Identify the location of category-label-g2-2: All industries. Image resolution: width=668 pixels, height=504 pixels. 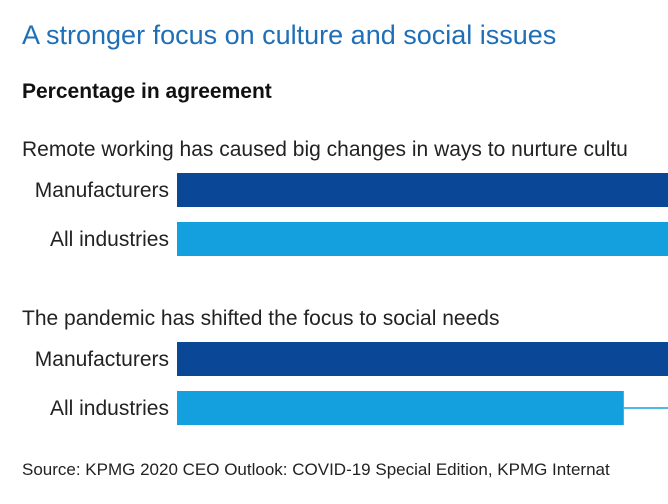
(109, 408).